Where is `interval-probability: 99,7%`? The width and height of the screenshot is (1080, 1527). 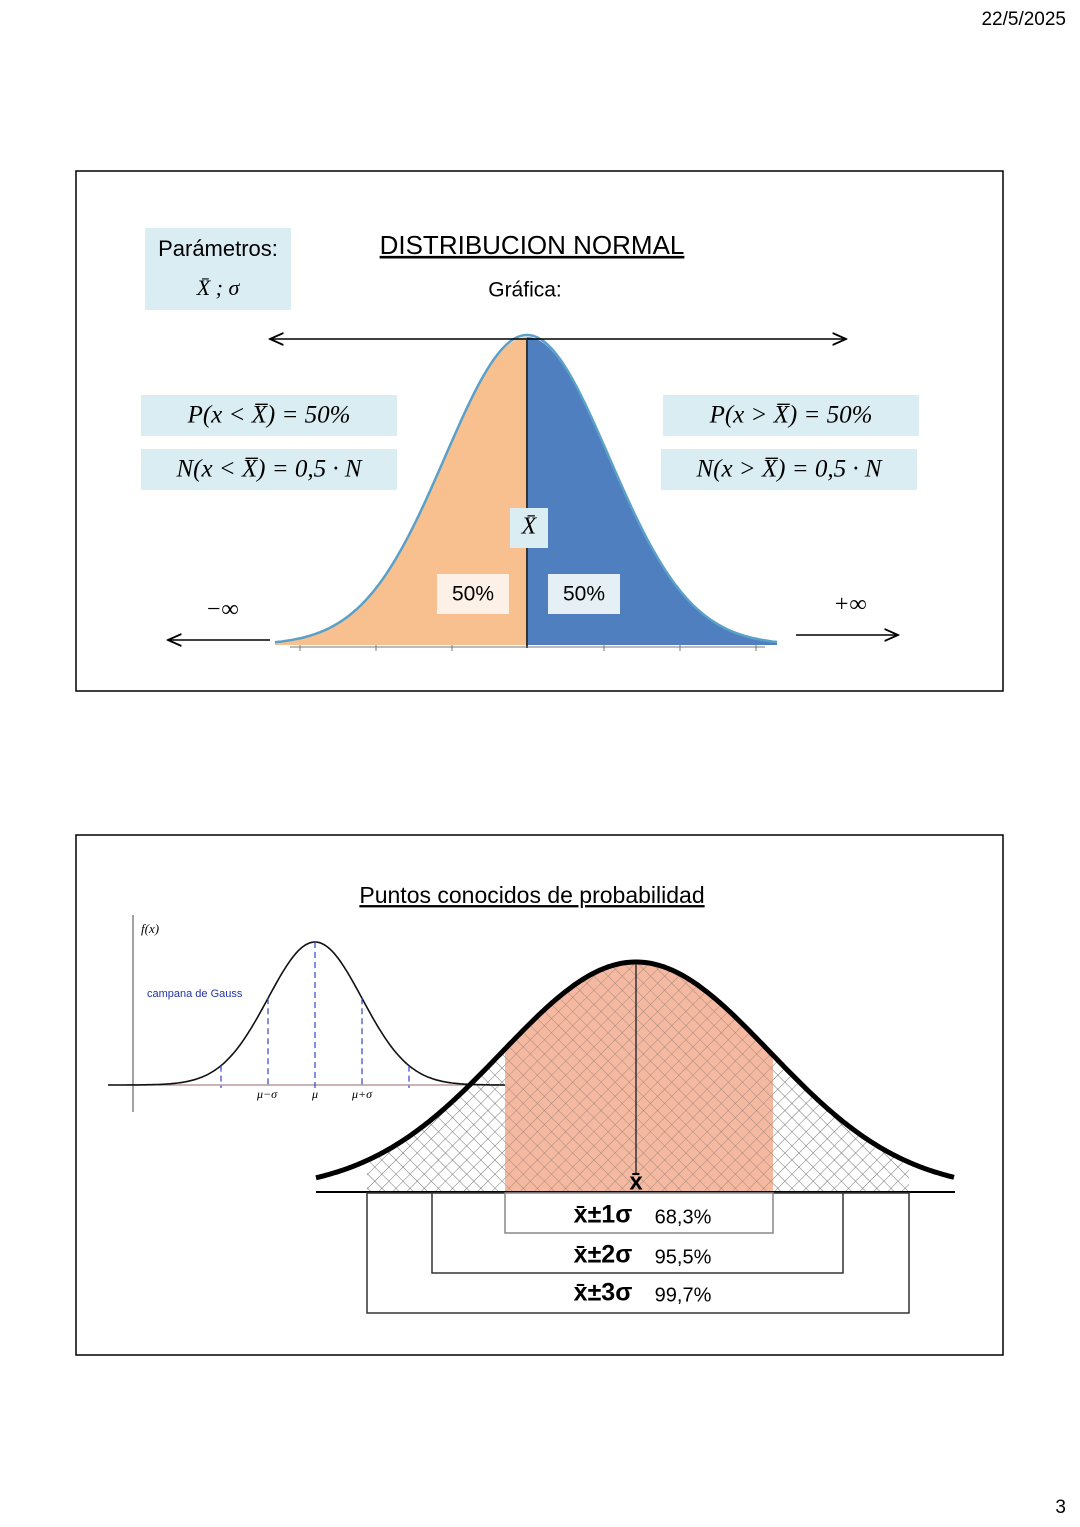 interval-probability: 99,7% is located at coordinates (683, 1295).